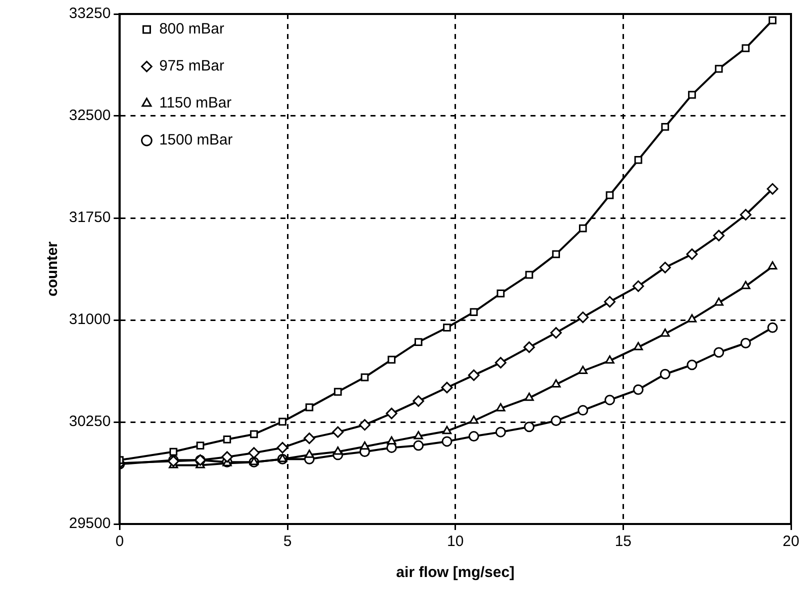  Describe the element at coordinates (791, 541) in the screenshot. I see `x-tick-label: 20` at that location.